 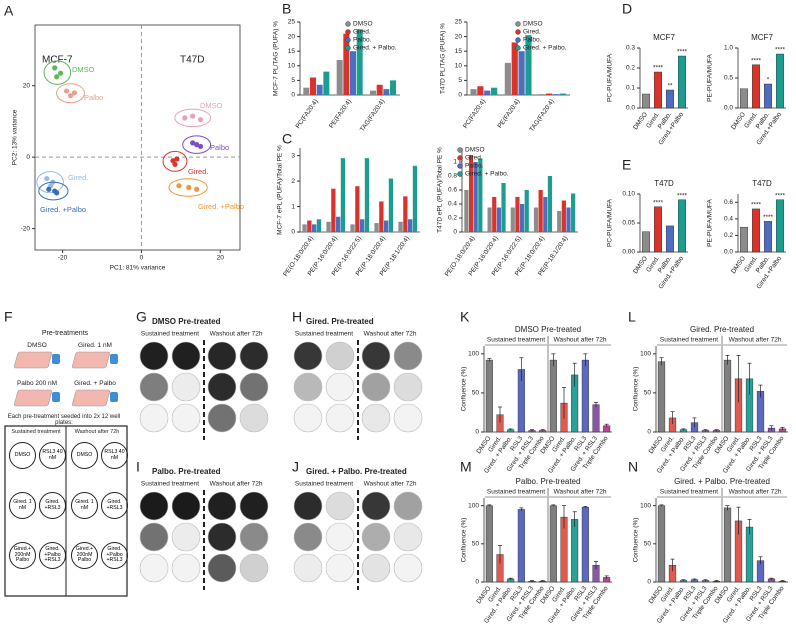 What do you see at coordinates (141, 317) in the screenshot?
I see `panel-label: G` at bounding box center [141, 317].